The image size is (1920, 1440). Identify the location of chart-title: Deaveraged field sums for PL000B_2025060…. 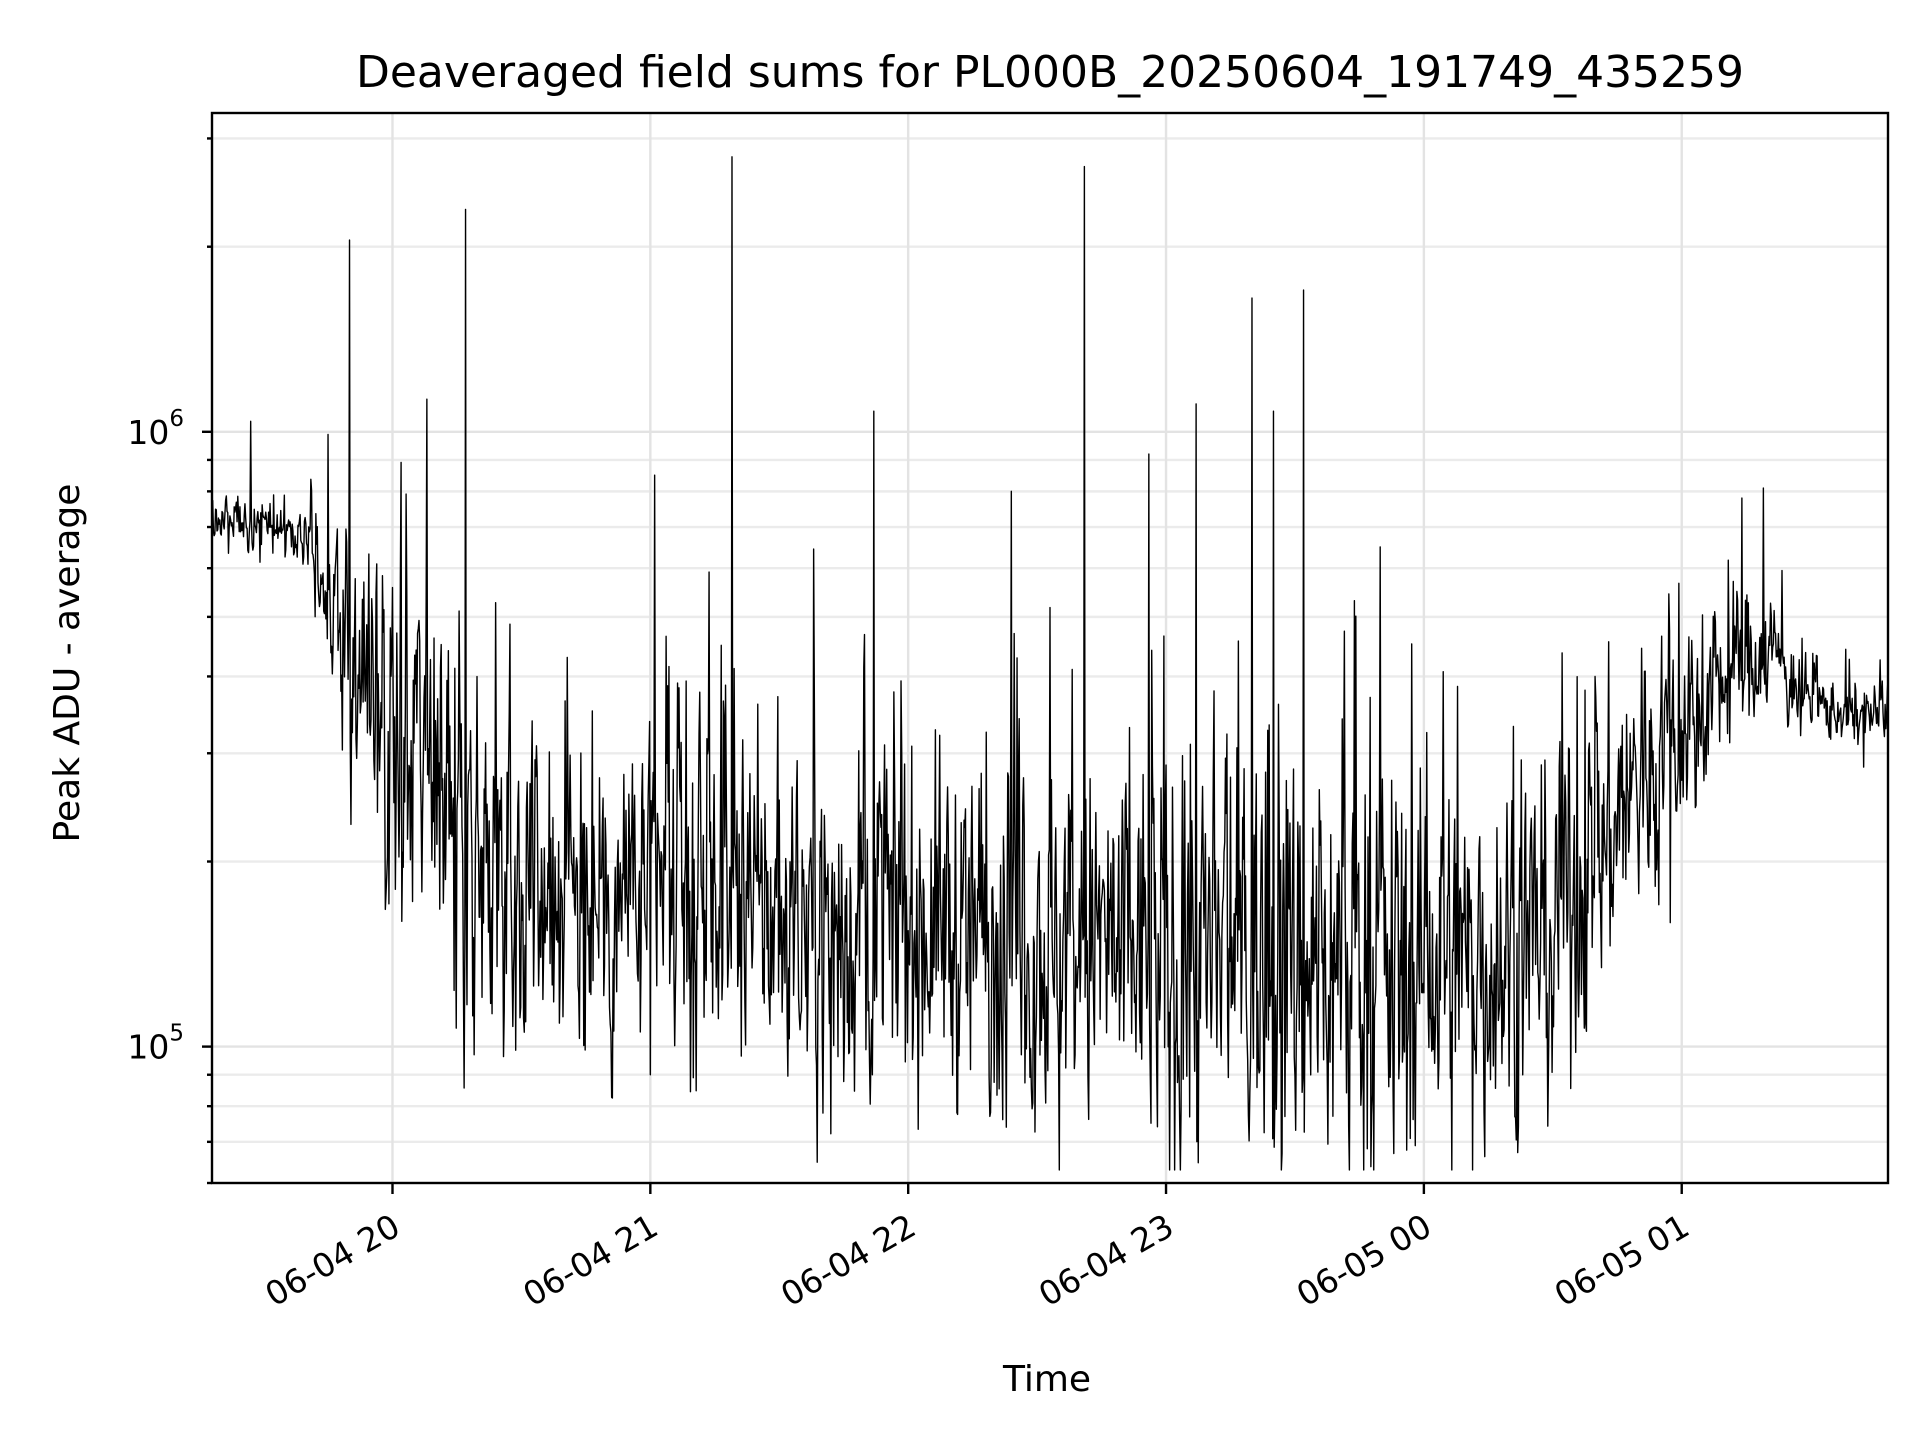
(1050, 72).